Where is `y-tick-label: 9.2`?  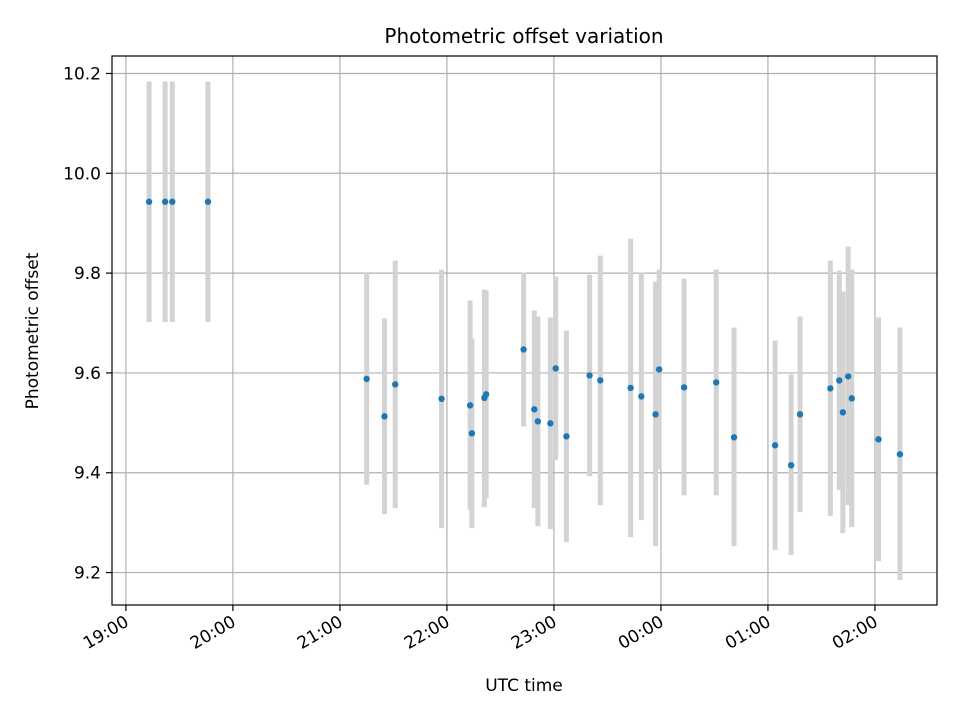 y-tick-label: 9.2 is located at coordinates (87, 574).